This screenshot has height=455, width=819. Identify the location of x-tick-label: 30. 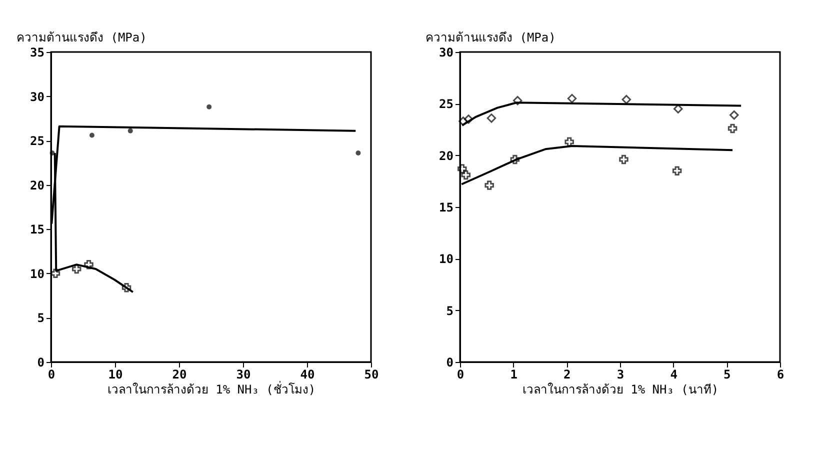
(243, 375).